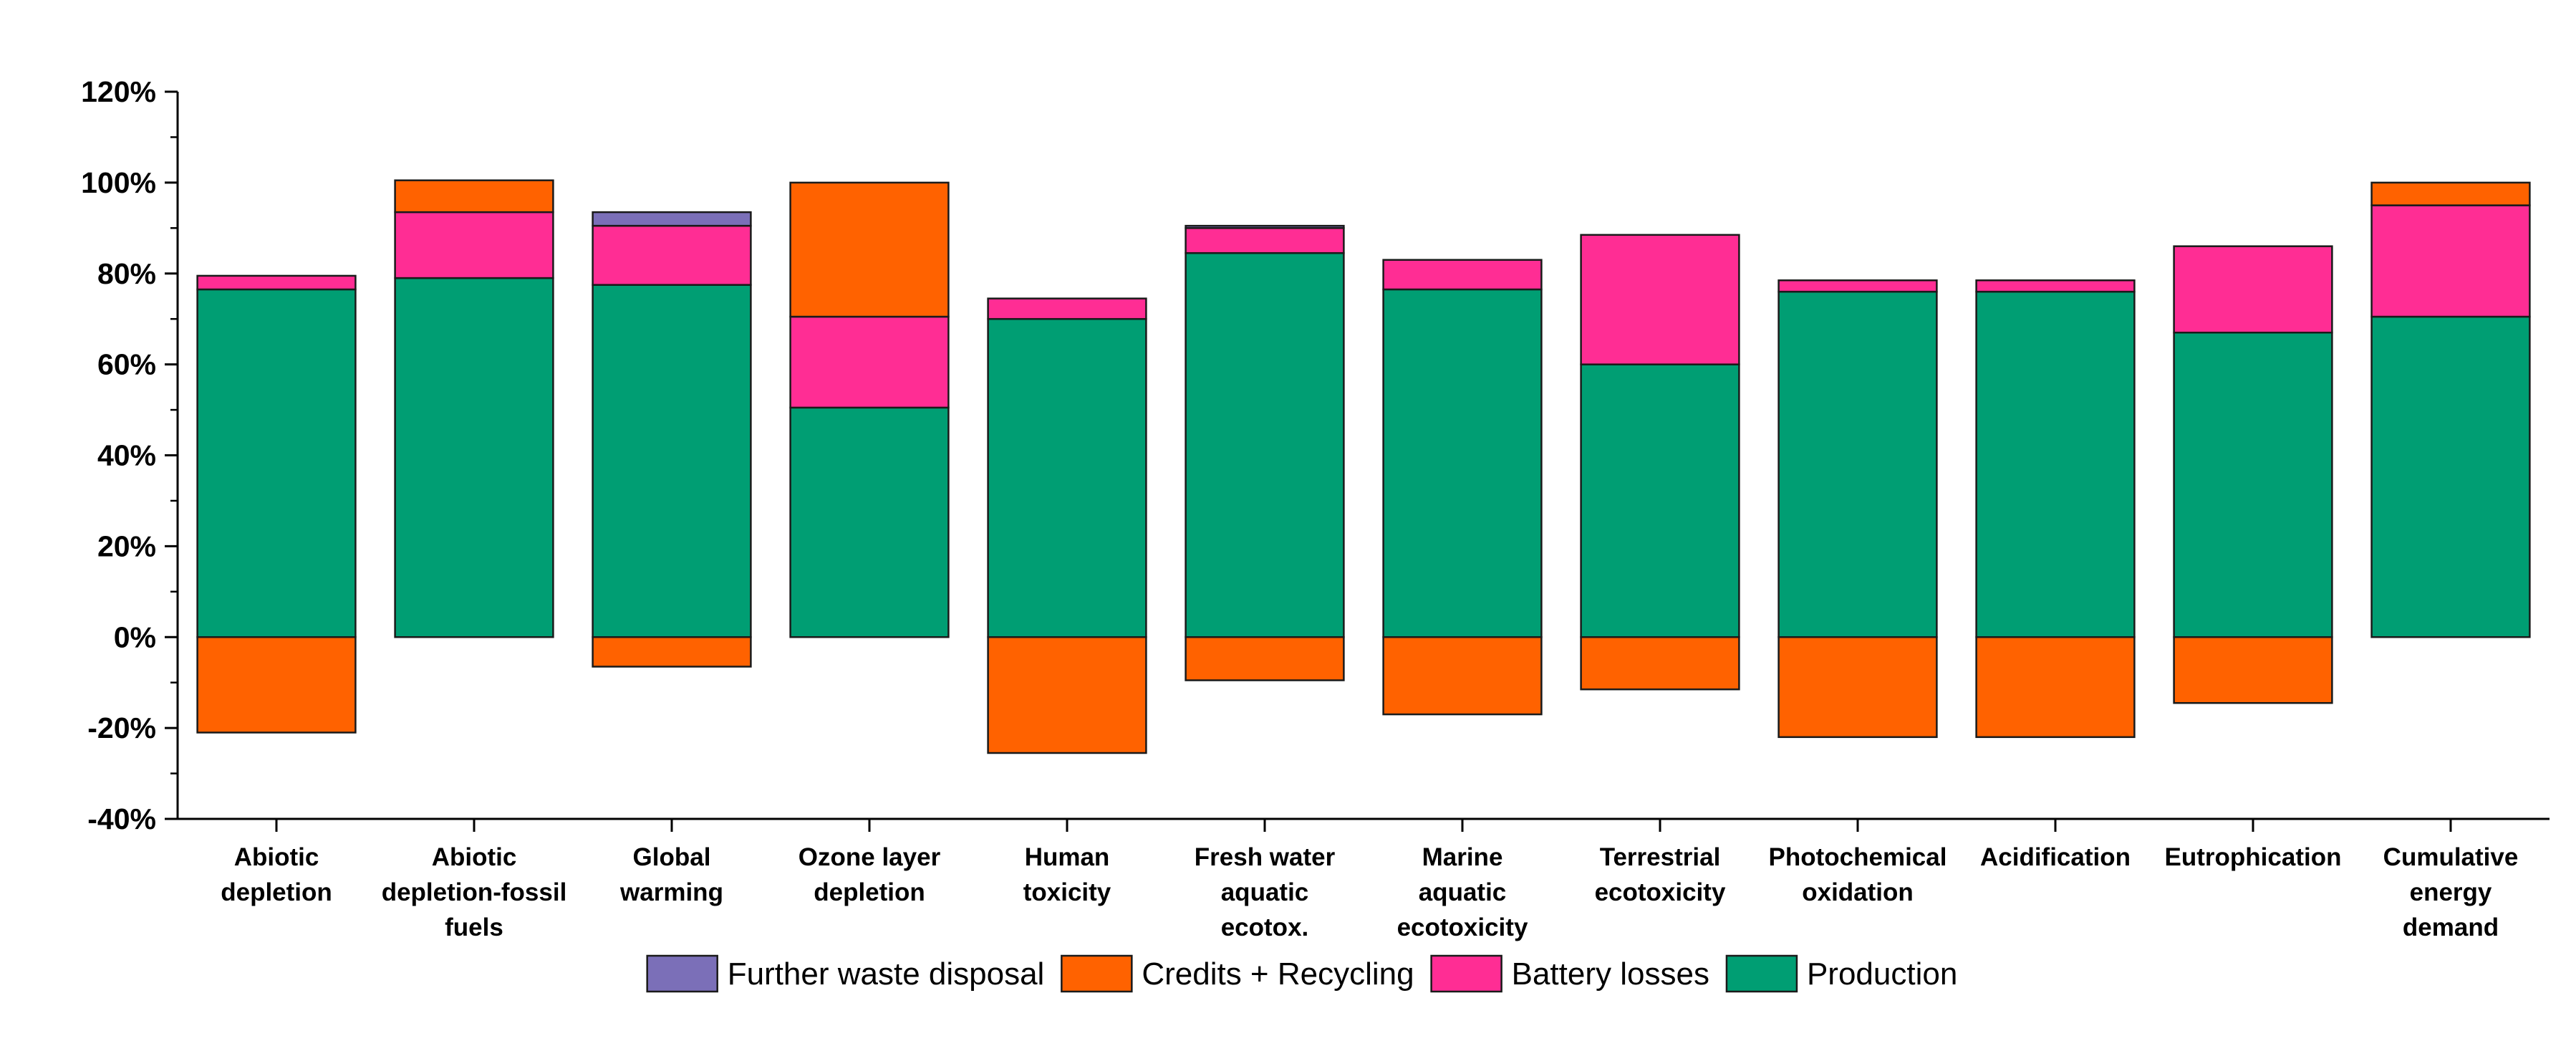 Image resolution: width=2576 pixels, height=1041 pixels. I want to click on x-tick-label-3-1: depletion, so click(869, 892).